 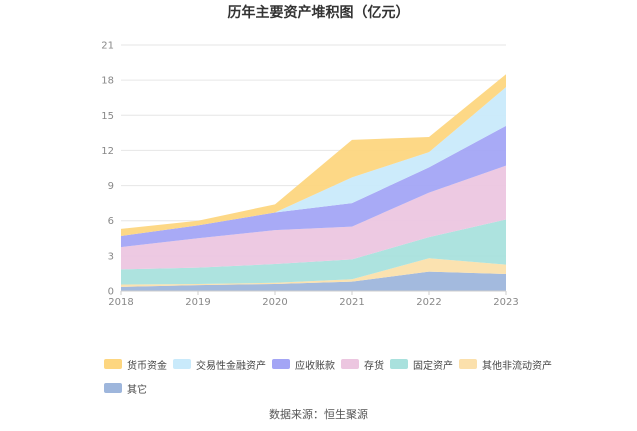 What do you see at coordinates (111, 186) in the screenshot?
I see `y-tick-label: 9` at bounding box center [111, 186].